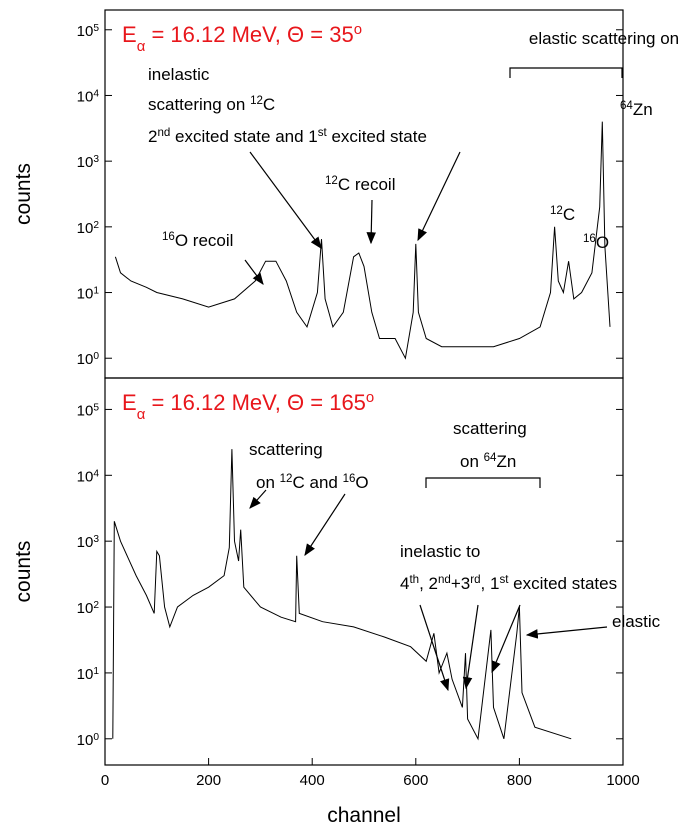  What do you see at coordinates (179, 74) in the screenshot?
I see `annotation: inelastic` at bounding box center [179, 74].